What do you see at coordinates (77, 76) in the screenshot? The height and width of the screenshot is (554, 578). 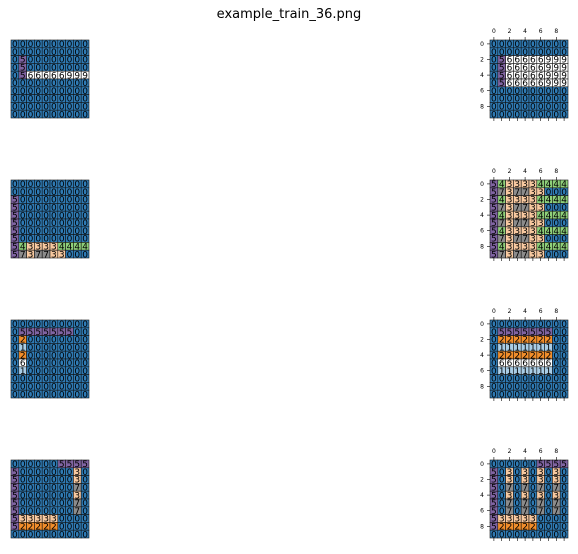 I see `cell-digit: 9` at bounding box center [77, 76].